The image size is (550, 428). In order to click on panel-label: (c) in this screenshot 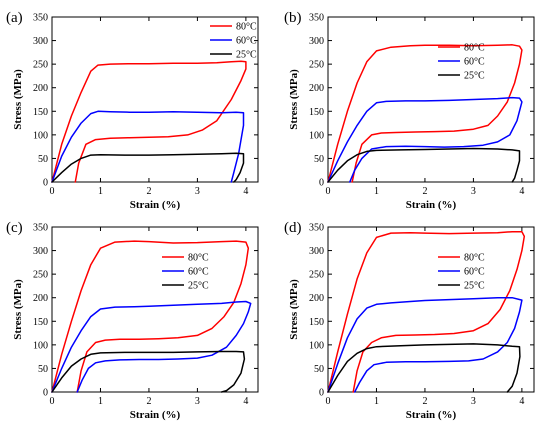, I will do `click(14, 228)`.